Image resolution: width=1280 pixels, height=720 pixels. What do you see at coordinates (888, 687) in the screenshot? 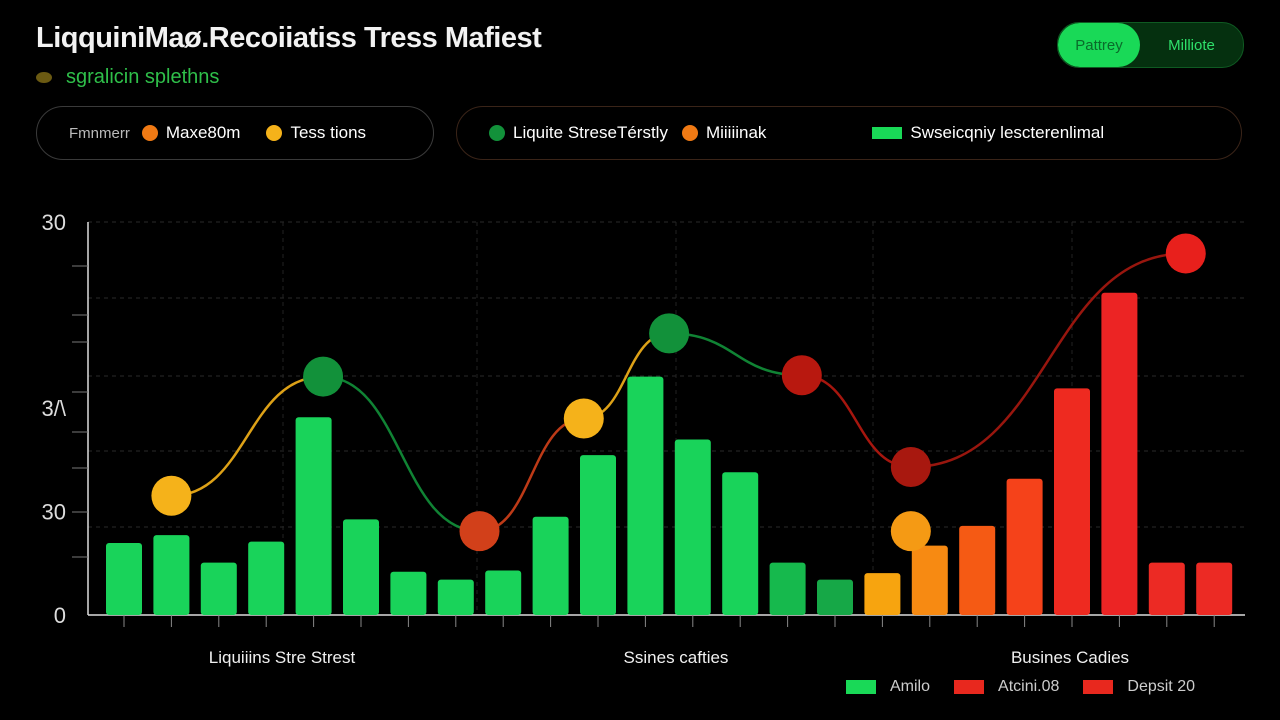
I see `legend-item: Amilo` at bounding box center [888, 687].